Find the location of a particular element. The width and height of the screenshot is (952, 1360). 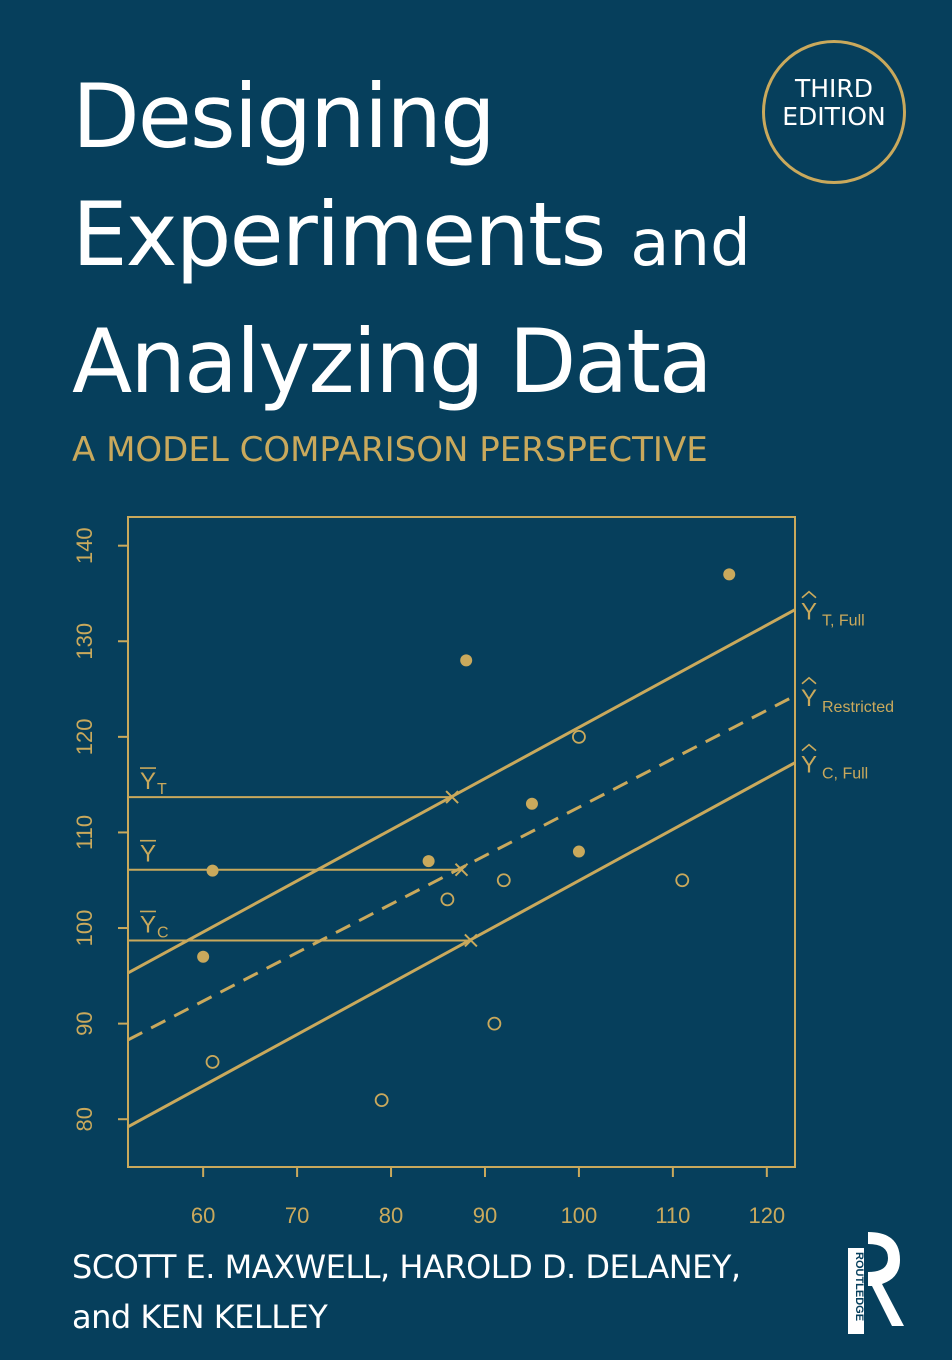

y-tick-label: 110 is located at coordinates (84, 832).